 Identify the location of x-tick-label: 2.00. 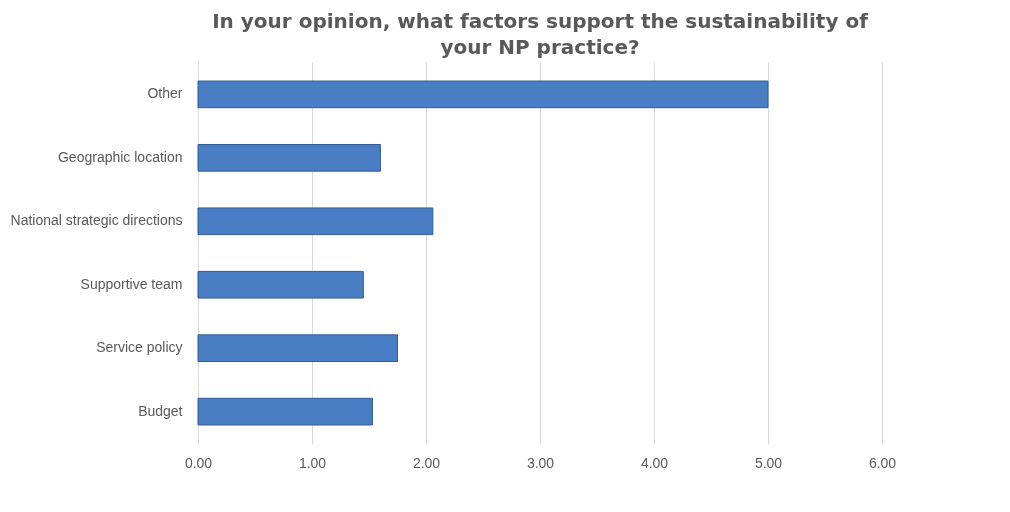
(426, 462).